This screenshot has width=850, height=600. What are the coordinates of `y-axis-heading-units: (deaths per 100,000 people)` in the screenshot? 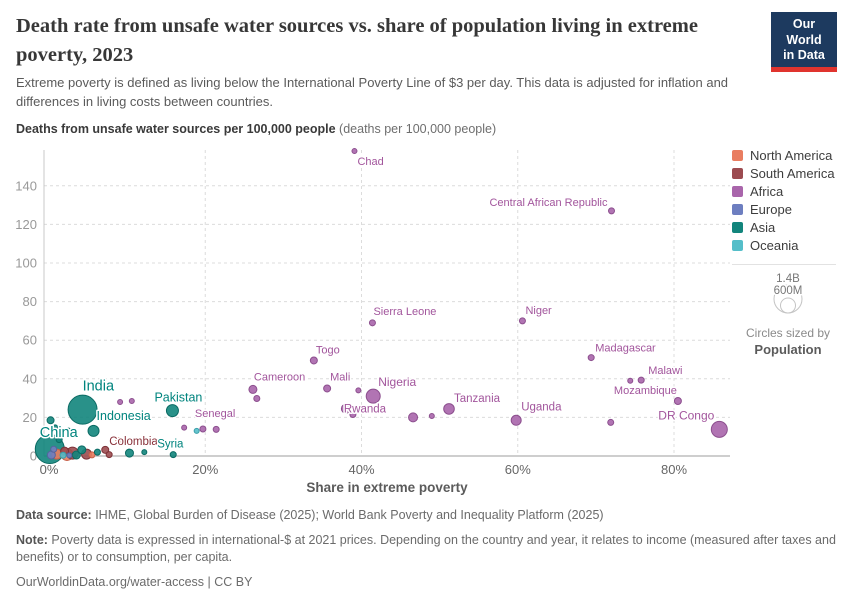 It's located at (416, 129).